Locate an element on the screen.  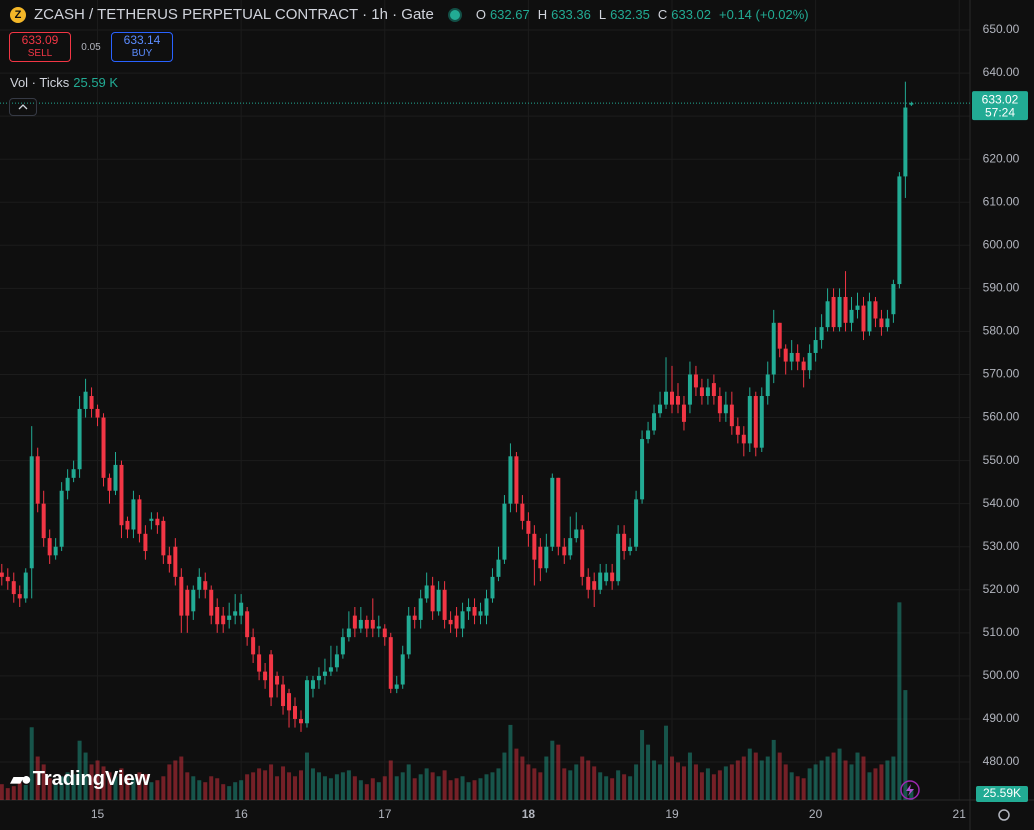
x-tick-label: 20 is located at coordinates (816, 814).